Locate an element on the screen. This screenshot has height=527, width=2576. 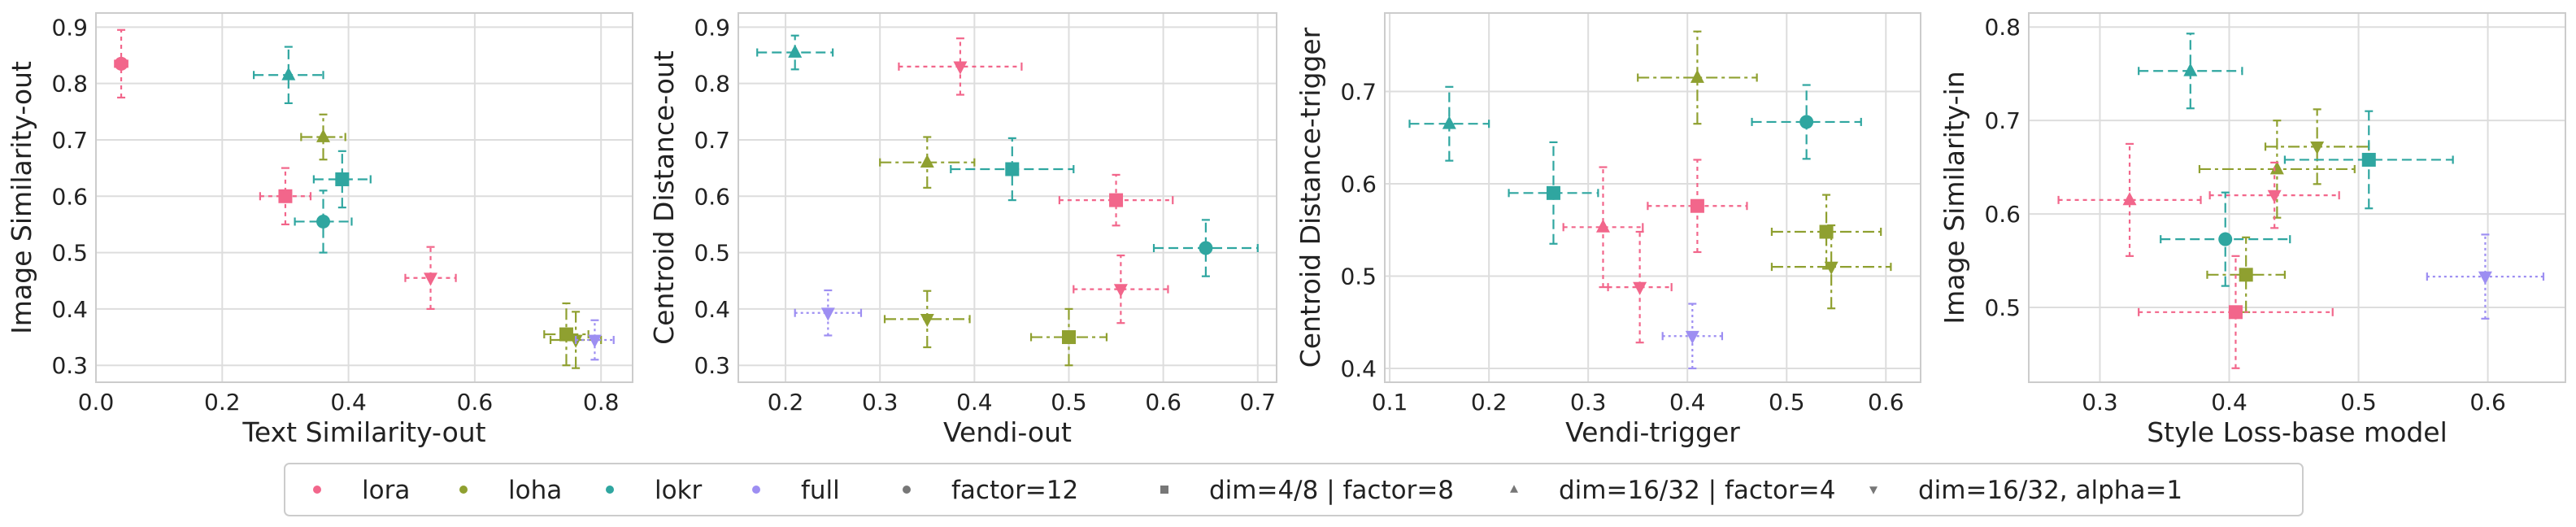
y-axis-label: Image Similarity-out is located at coordinates (22, 197).